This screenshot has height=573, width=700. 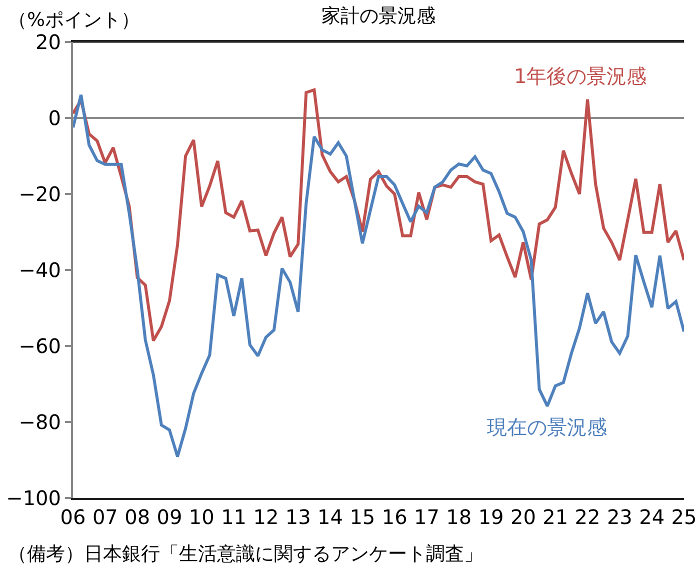 What do you see at coordinates (39, 422) in the screenshot?
I see `y-tick-label: −80` at bounding box center [39, 422].